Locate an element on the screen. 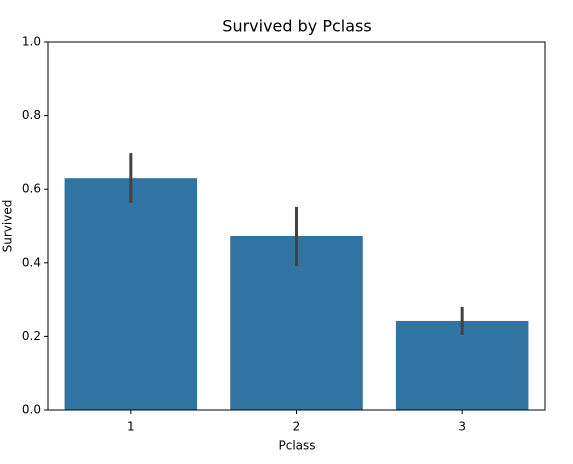  y-axis-label: Survived is located at coordinates (8, 226).